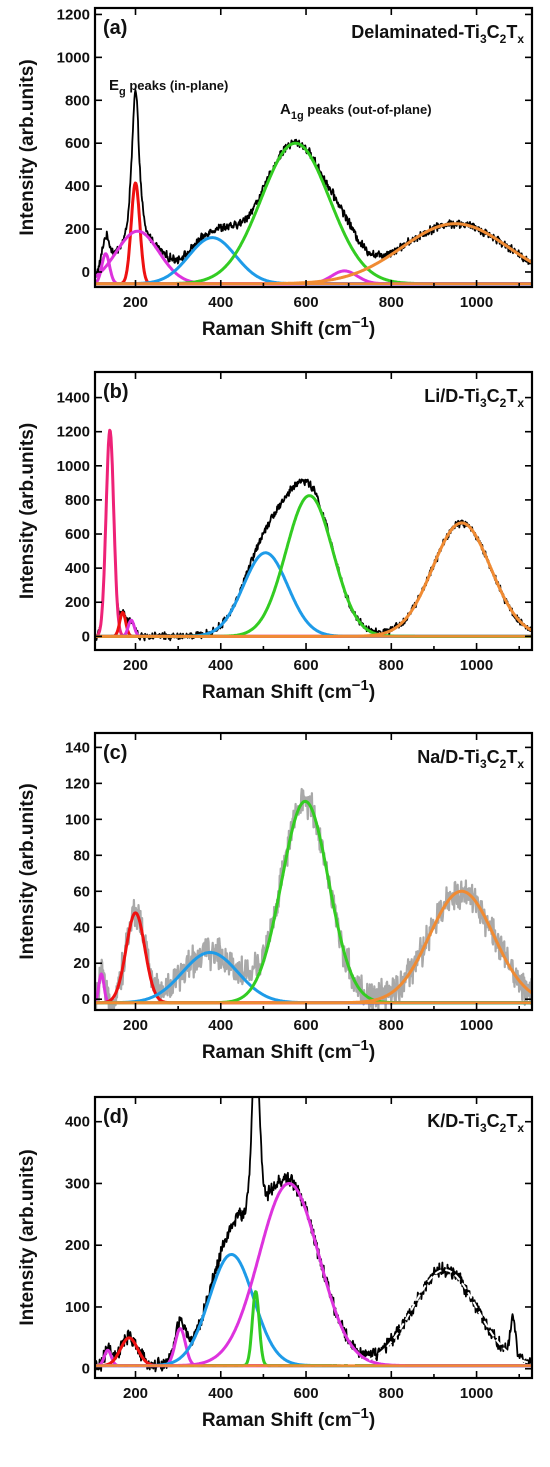 The height and width of the screenshot is (1467, 550). What do you see at coordinates (81, 855) in the screenshot?
I see `y-tick-label: 80` at bounding box center [81, 855].